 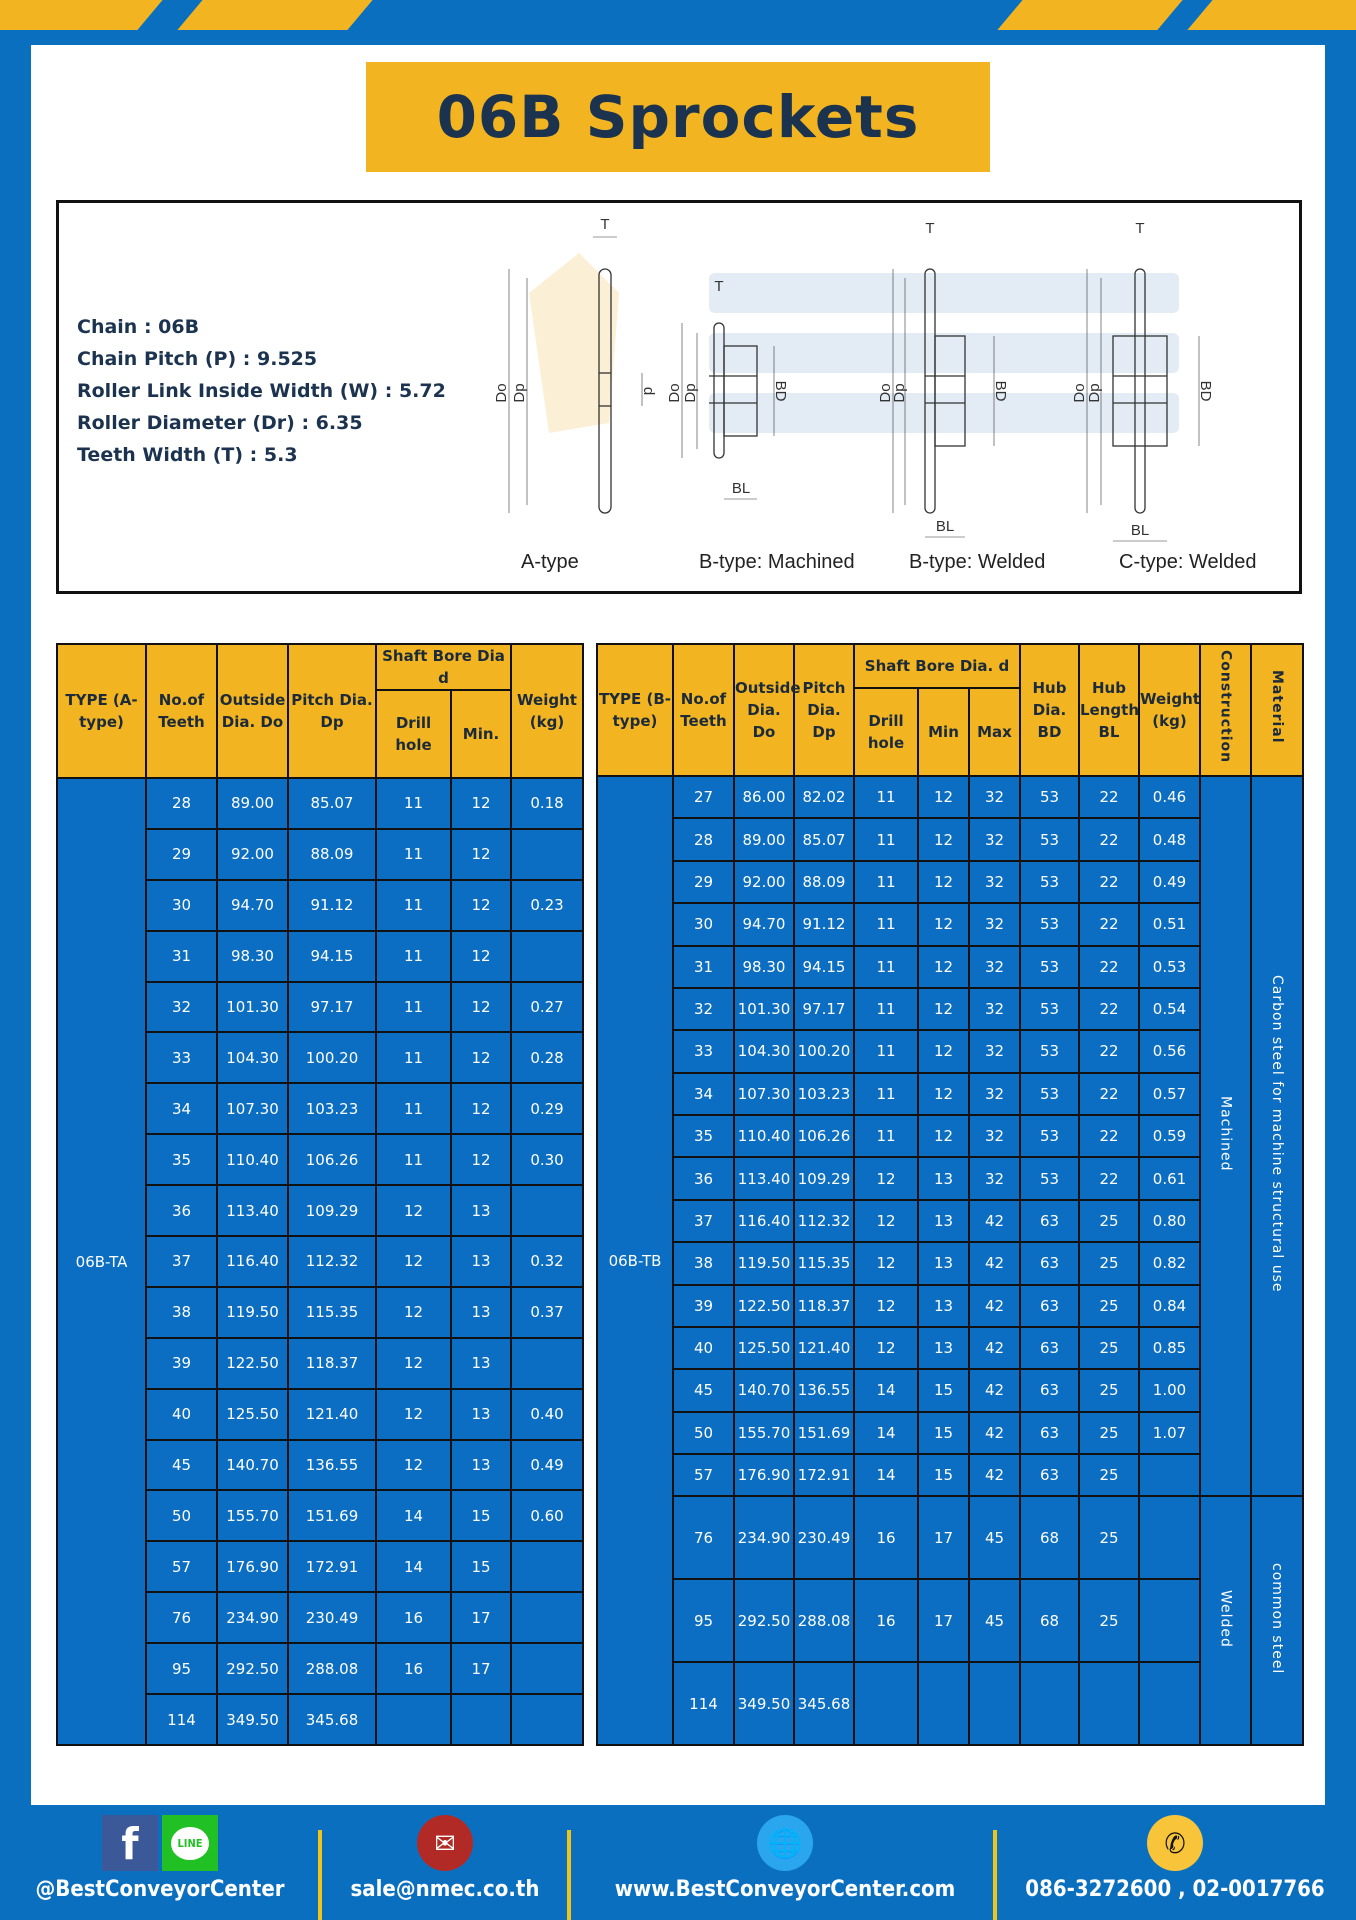 I want to click on header-pitch-dia: Pitch Dia. Dp, so click(x=332, y=711).